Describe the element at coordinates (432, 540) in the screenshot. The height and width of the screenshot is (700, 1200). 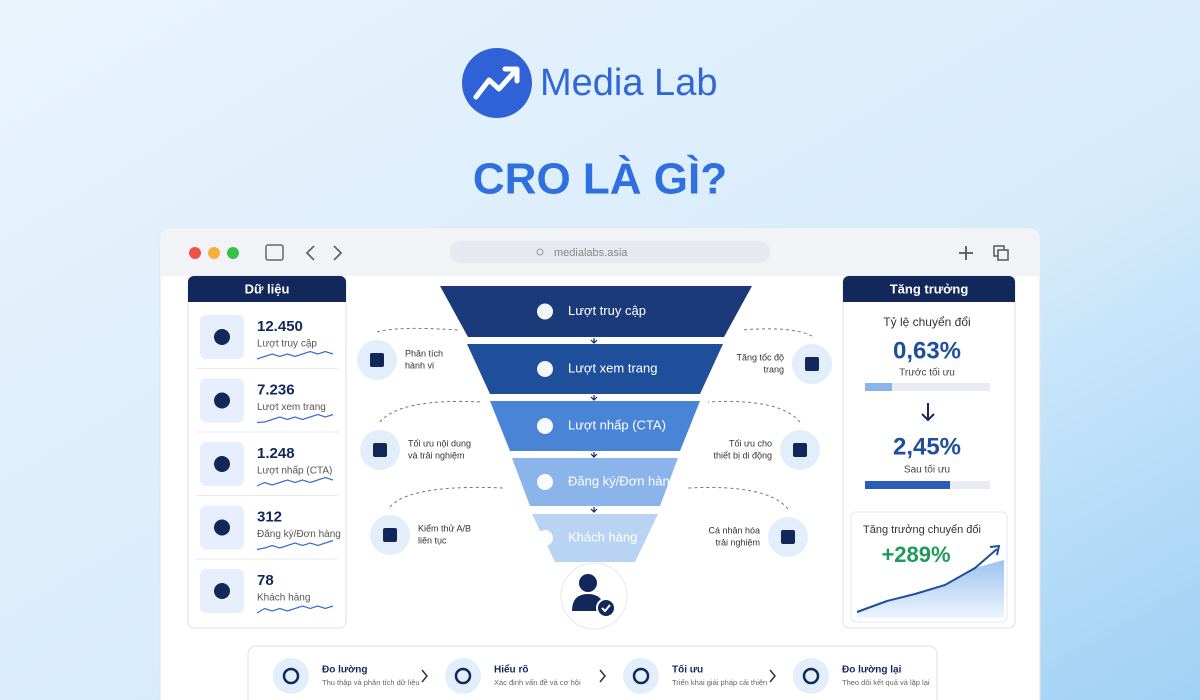
I see `tactic-label: liên tục` at that location.